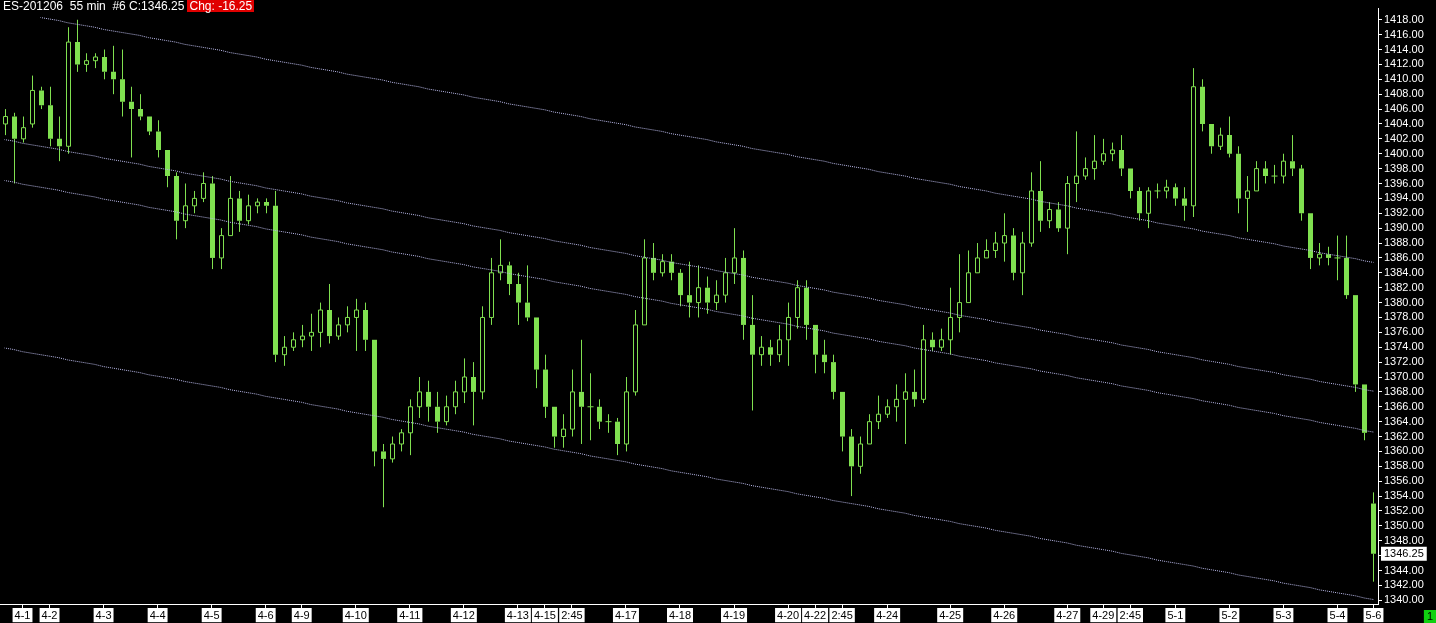  What do you see at coordinates (1404, 569) in the screenshot?
I see `y-tick-label: 1344.00` at bounding box center [1404, 569].